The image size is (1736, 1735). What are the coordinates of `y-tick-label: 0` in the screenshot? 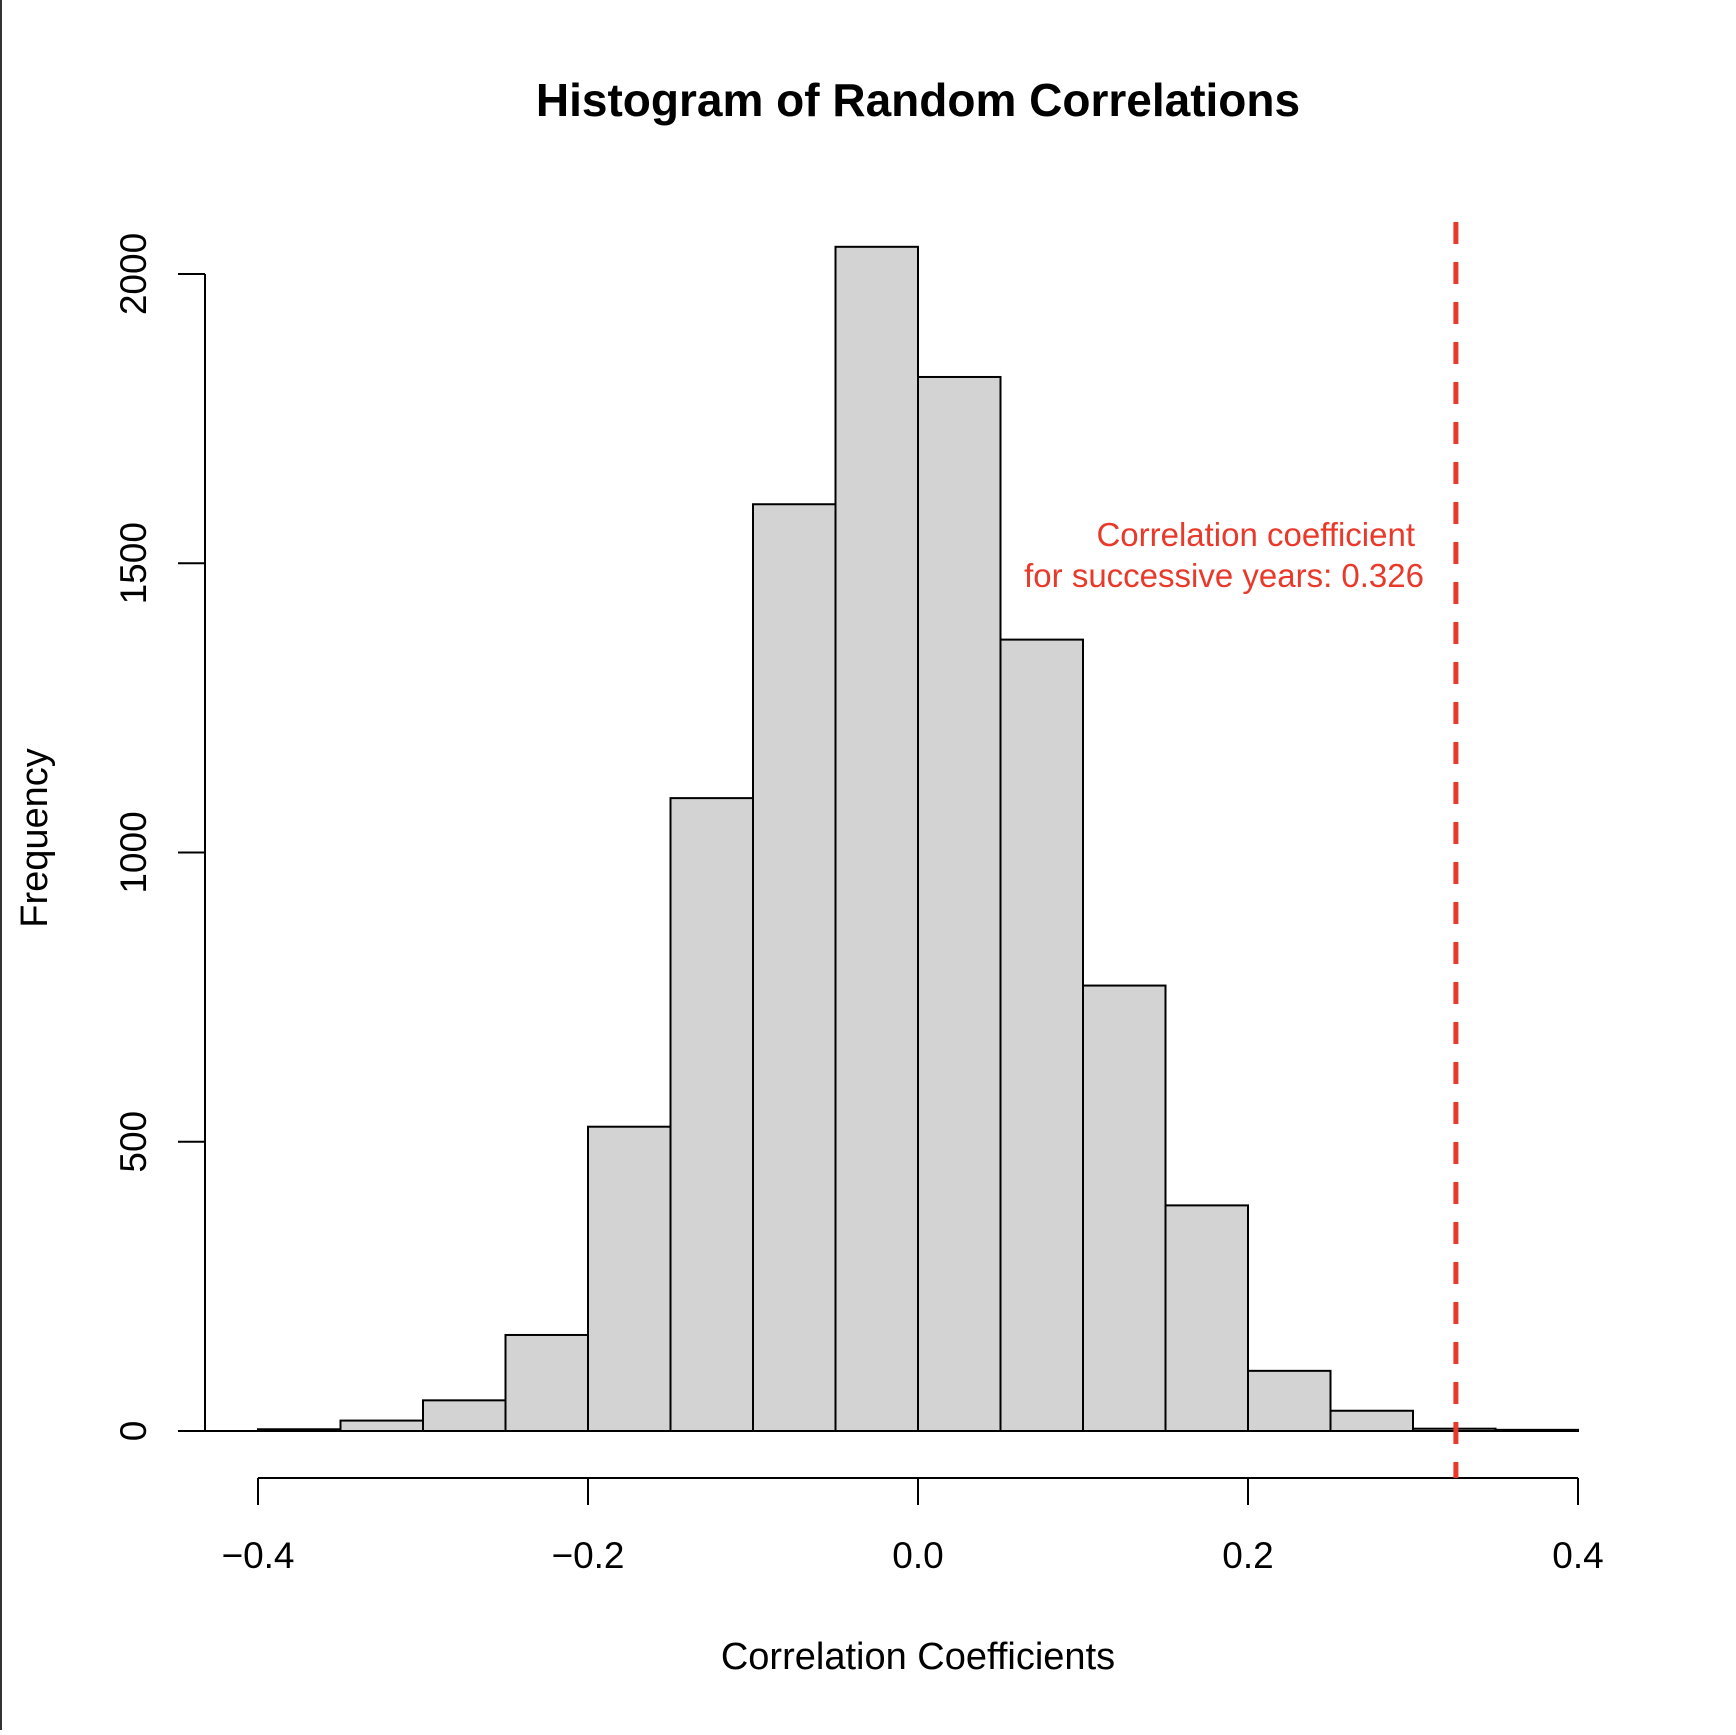 It's located at (133, 1431).